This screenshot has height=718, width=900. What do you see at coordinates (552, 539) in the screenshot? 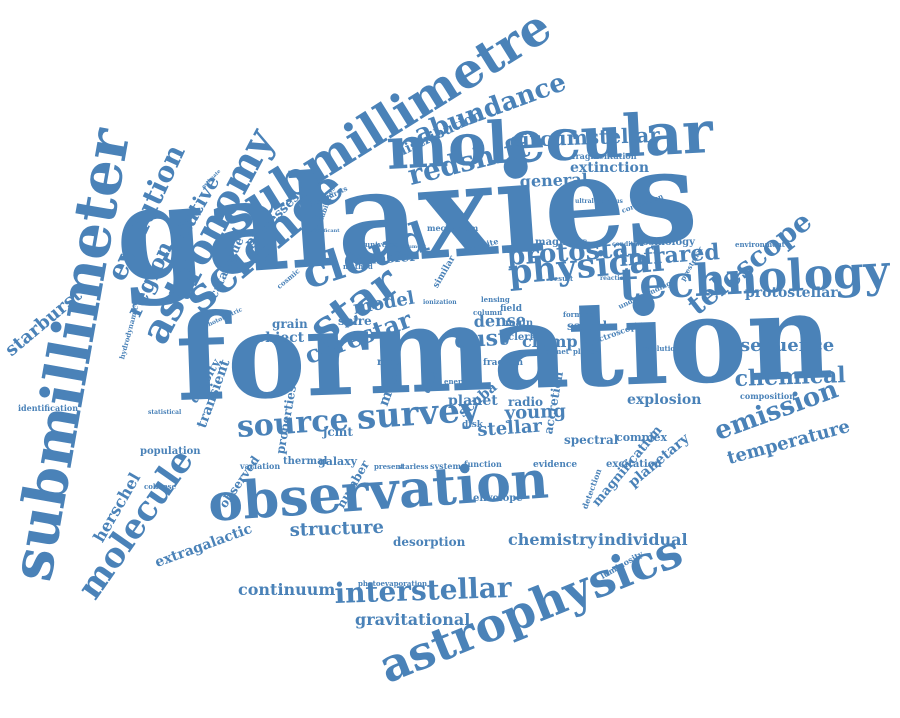
I see `word-chemistry: chemistry` at bounding box center [552, 539].